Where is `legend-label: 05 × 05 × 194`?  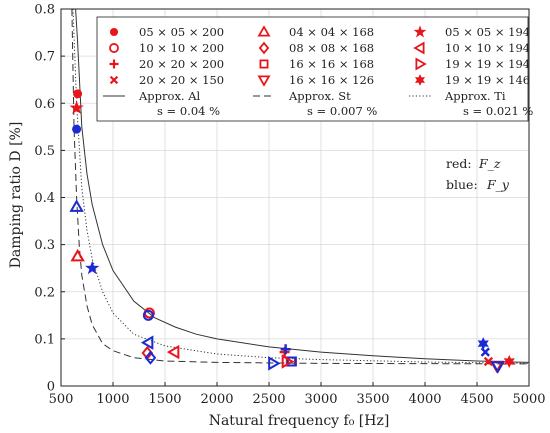
legend-label: 05 × 05 × 194 is located at coordinates (487, 32).